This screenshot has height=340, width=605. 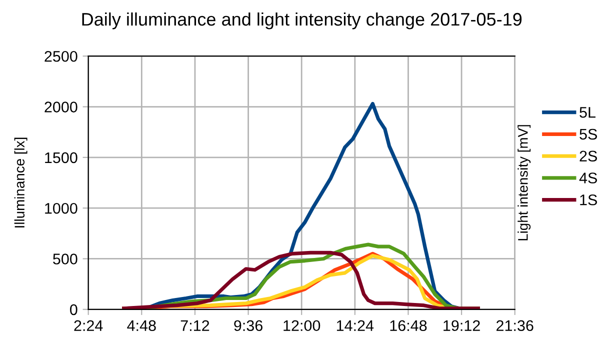 What do you see at coordinates (588, 156) in the screenshot?
I see `legend-label: 2S` at bounding box center [588, 156].